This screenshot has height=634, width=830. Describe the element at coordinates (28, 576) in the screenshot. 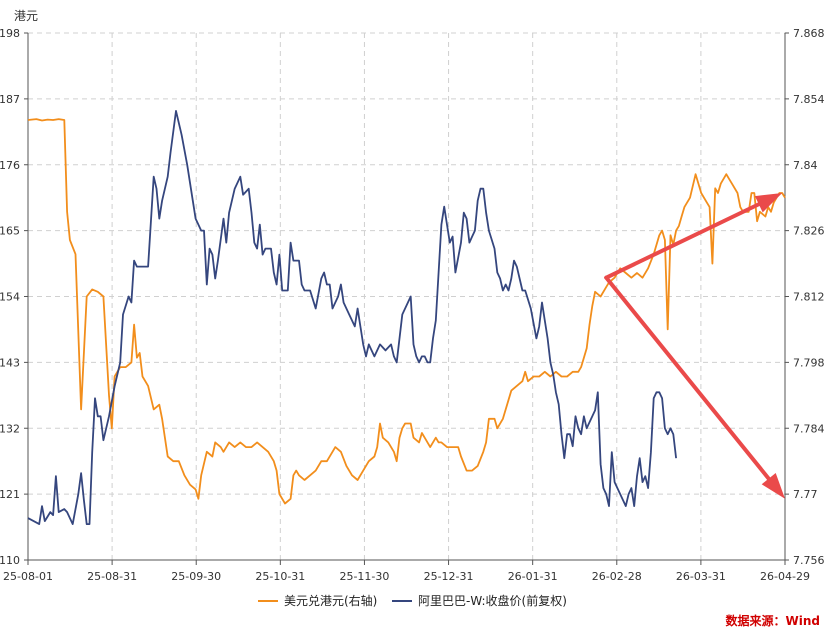

I see `x-tick-label: 25-08-01` at that location.